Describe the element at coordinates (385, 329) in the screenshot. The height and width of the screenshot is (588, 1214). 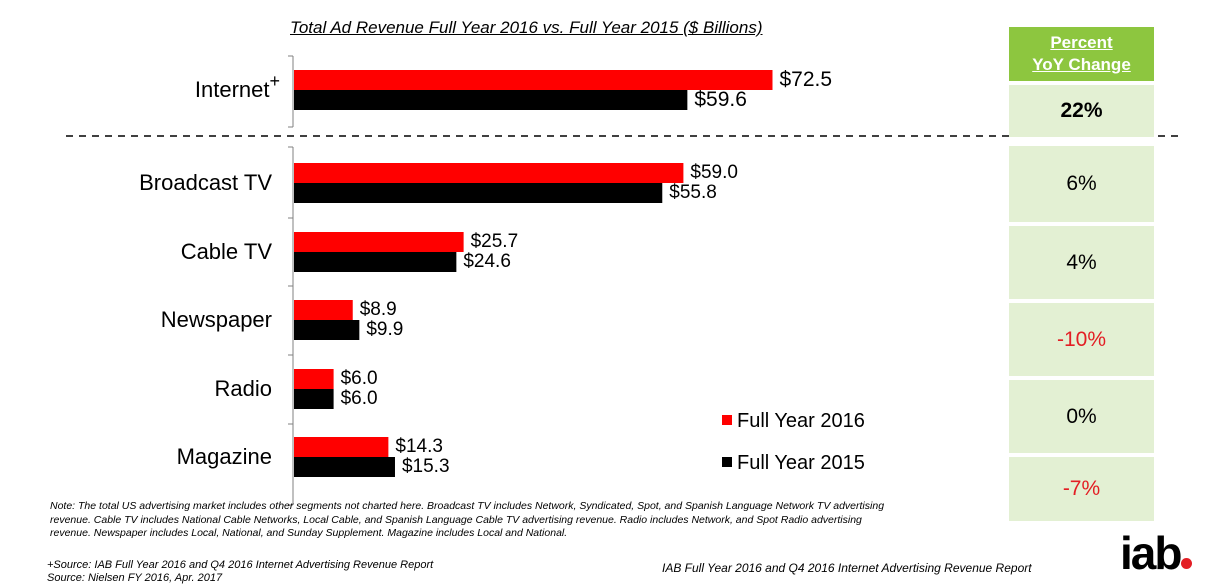
I see `data-label: $9.9` at that location.